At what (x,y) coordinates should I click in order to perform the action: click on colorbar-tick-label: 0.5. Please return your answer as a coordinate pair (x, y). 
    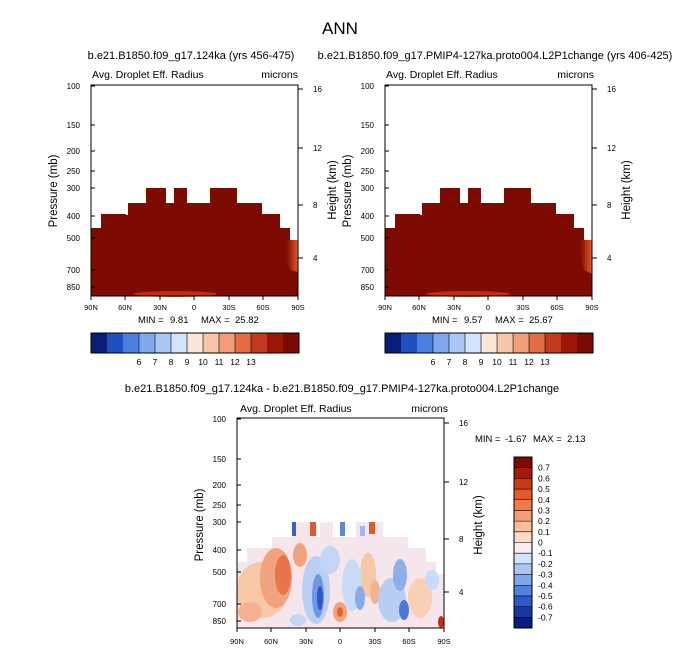
    Looking at the image, I should click on (544, 489).